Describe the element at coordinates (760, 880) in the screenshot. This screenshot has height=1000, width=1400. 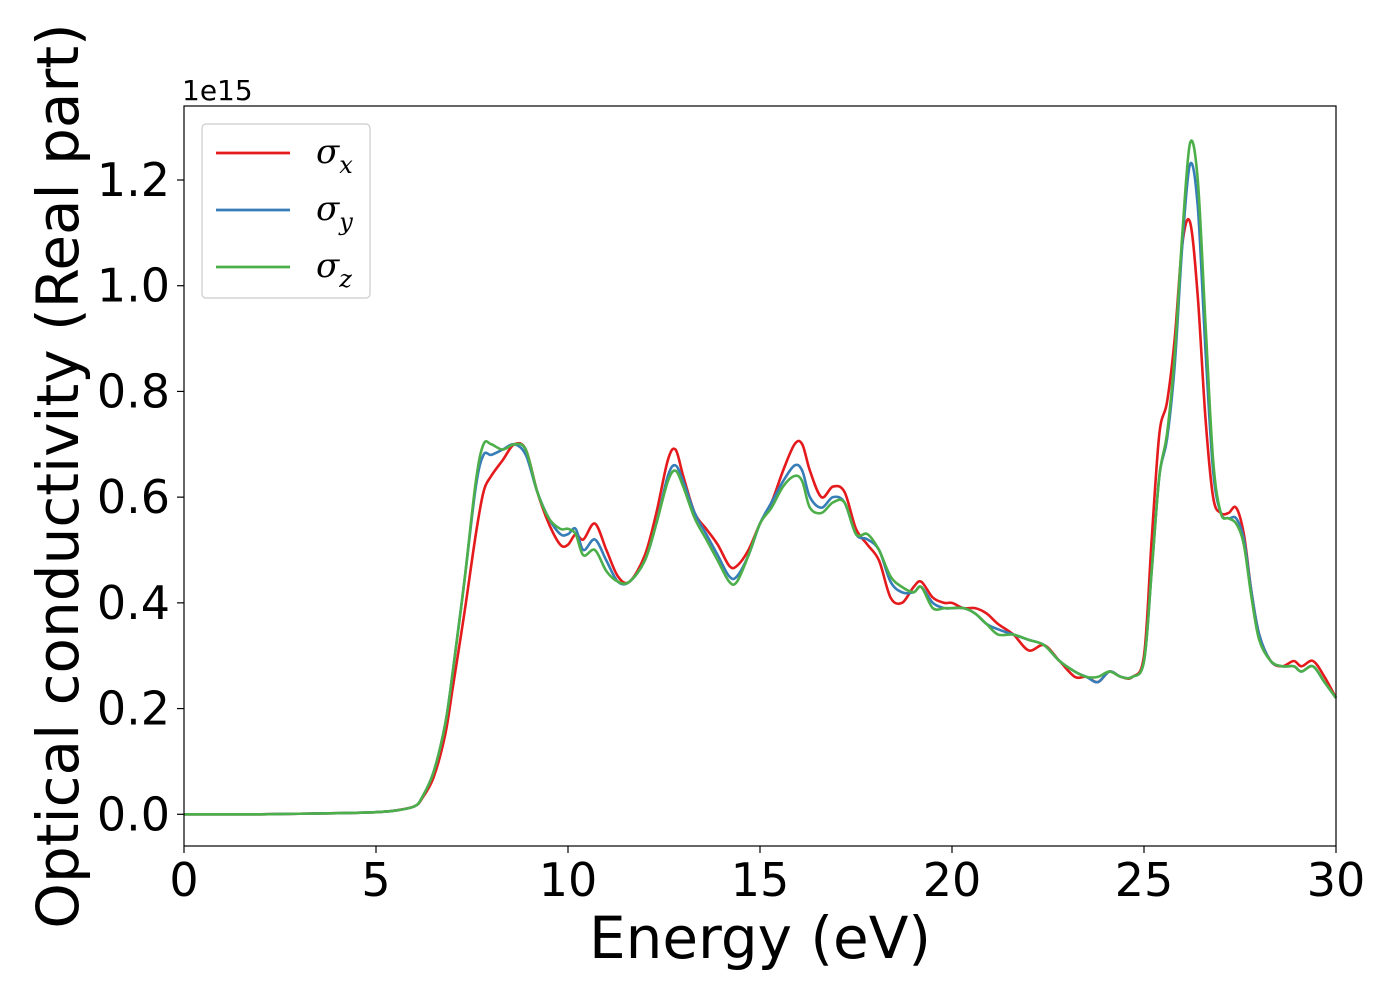
I see `x-tick-label: 15` at that location.